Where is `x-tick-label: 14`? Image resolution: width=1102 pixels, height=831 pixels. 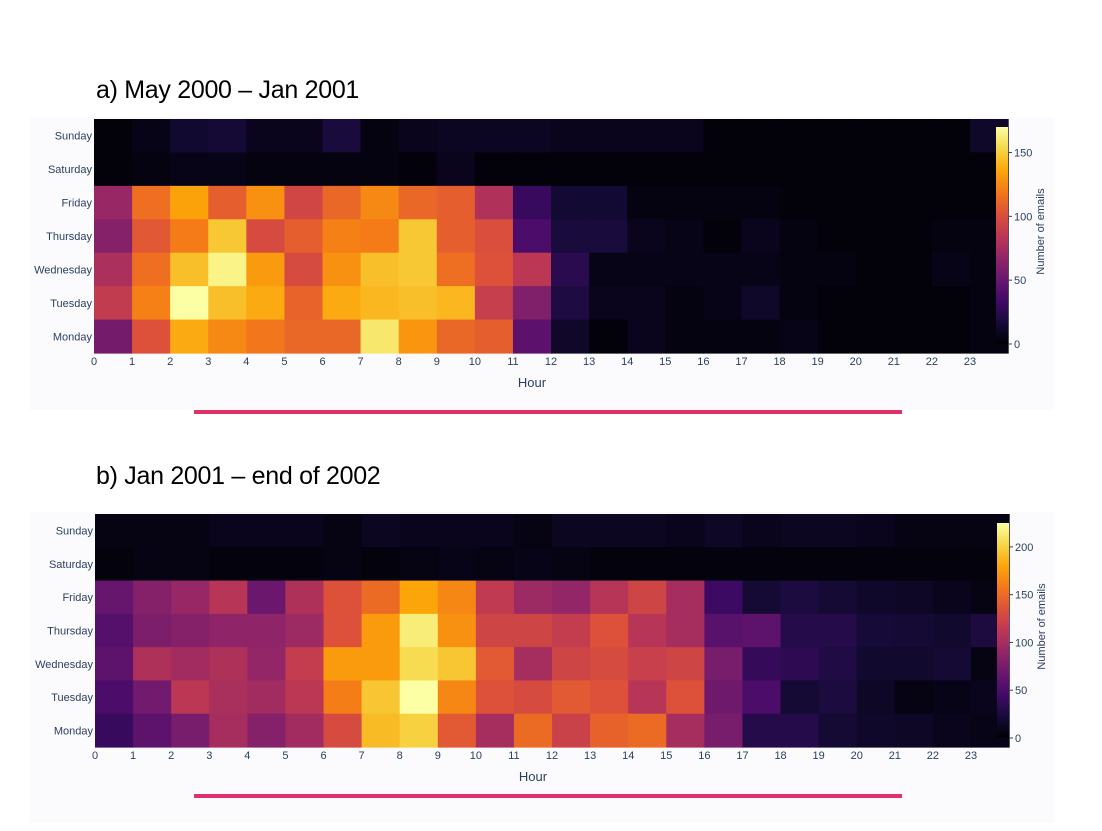 x-tick-label: 14 is located at coordinates (627, 362).